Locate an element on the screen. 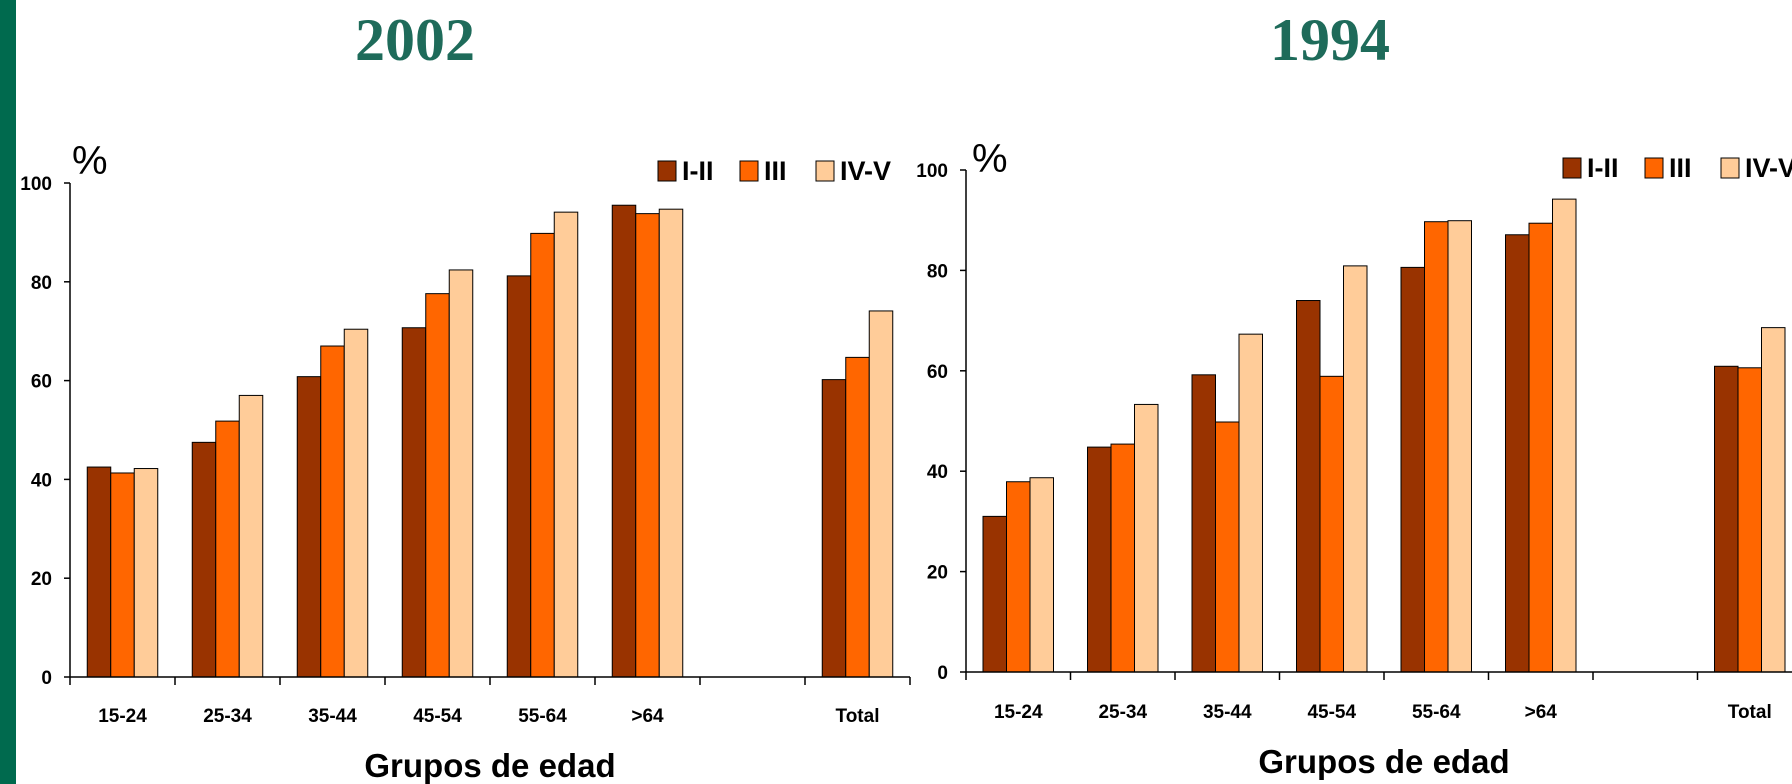 This screenshot has width=1792, height=784. y-tick-label-2002-20: 20 is located at coordinates (41, 579).